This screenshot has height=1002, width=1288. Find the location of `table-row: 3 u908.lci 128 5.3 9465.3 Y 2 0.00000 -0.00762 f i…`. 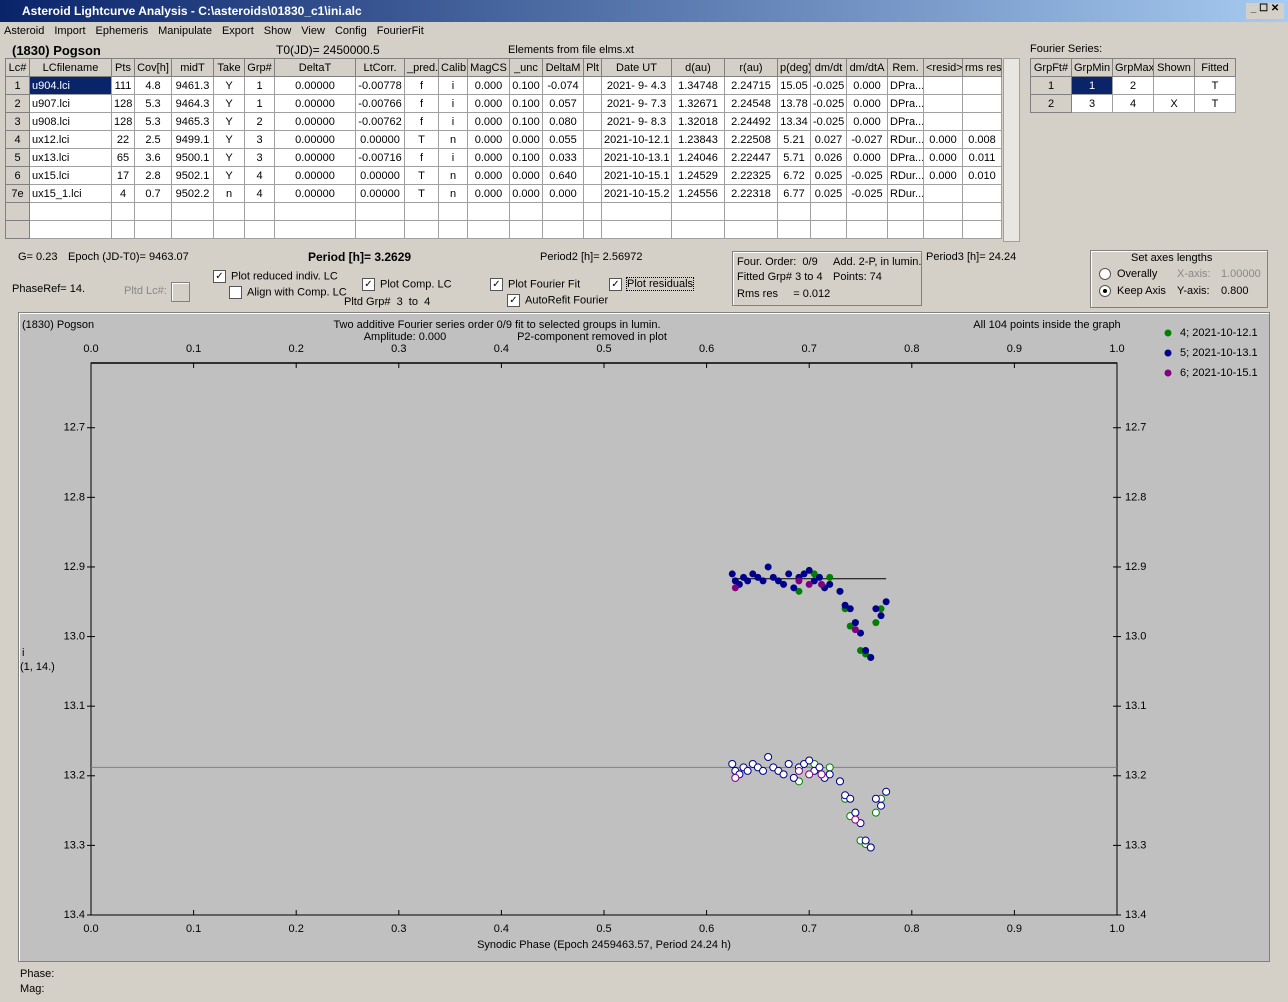

table-row: 3 u908.lci 128 5.3 9465.3 Y 2 0.00000 -0.00762 f i… is located at coordinates (503, 121).